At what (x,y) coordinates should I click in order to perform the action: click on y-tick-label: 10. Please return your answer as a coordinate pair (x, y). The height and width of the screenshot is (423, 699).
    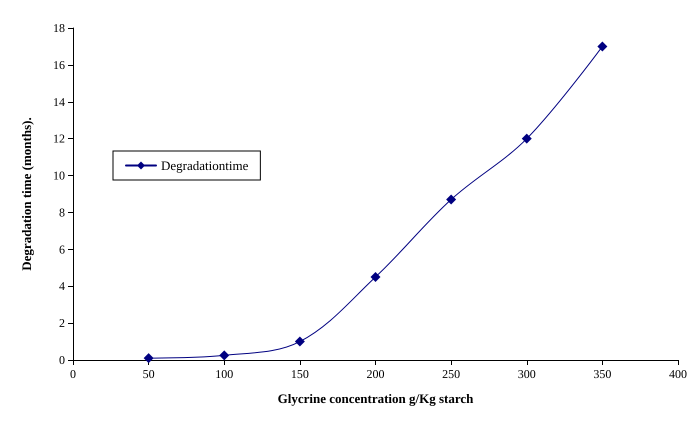
    Looking at the image, I should click on (59, 175).